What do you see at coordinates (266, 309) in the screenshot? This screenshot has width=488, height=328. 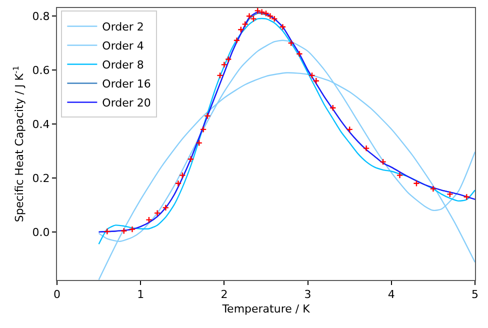 I see `x-axis-title: Temperature / K` at bounding box center [266, 309].